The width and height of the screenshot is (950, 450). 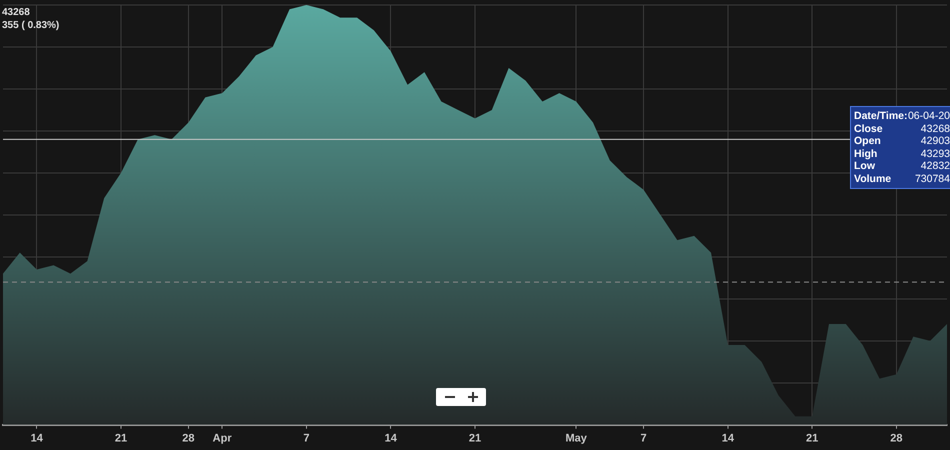 What do you see at coordinates (576, 438) in the screenshot?
I see `x-tick-label: May` at bounding box center [576, 438].